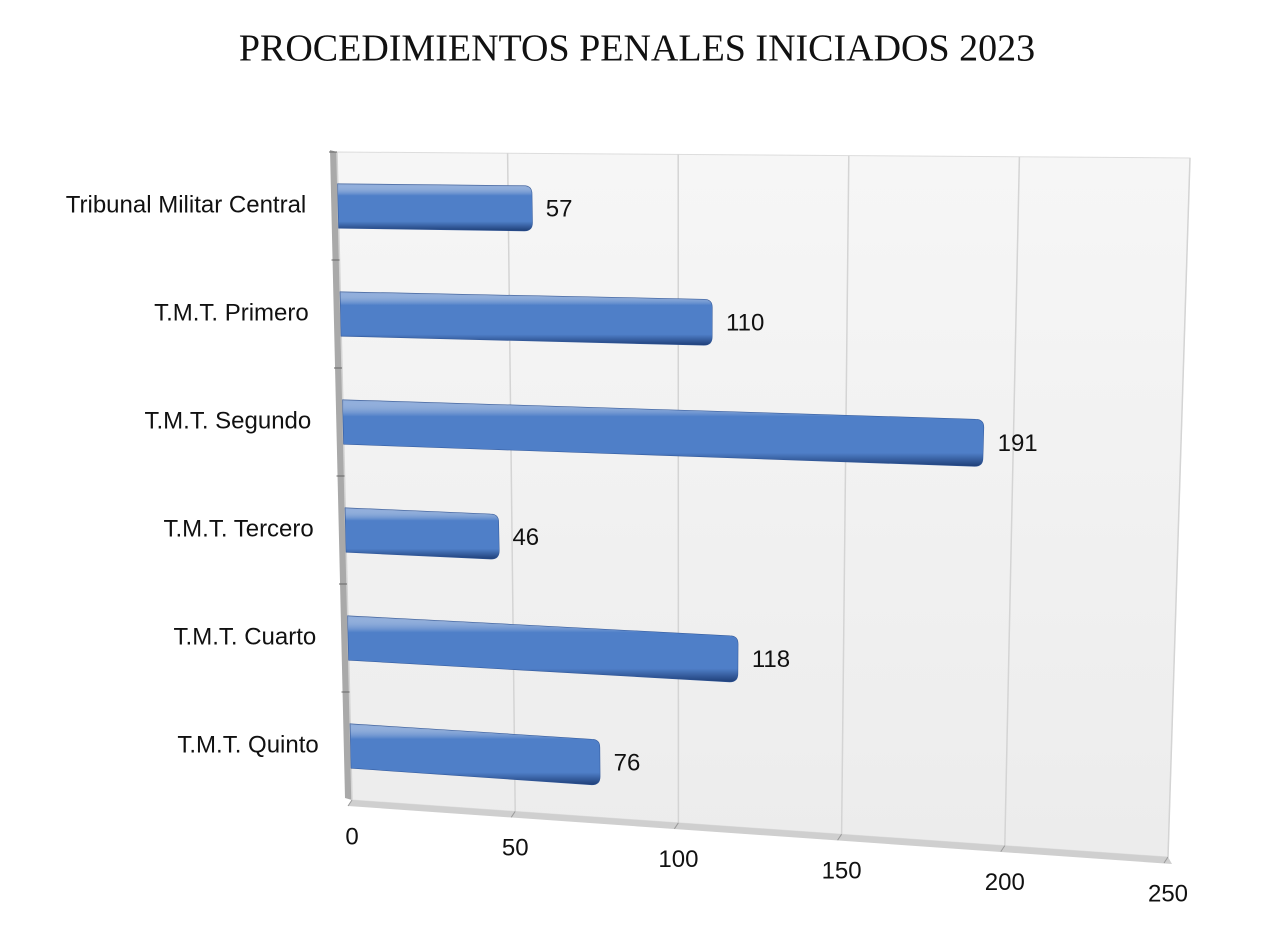 The width and height of the screenshot is (1275, 945). What do you see at coordinates (351, 836) in the screenshot?
I see `x-tick-label: 0` at bounding box center [351, 836].